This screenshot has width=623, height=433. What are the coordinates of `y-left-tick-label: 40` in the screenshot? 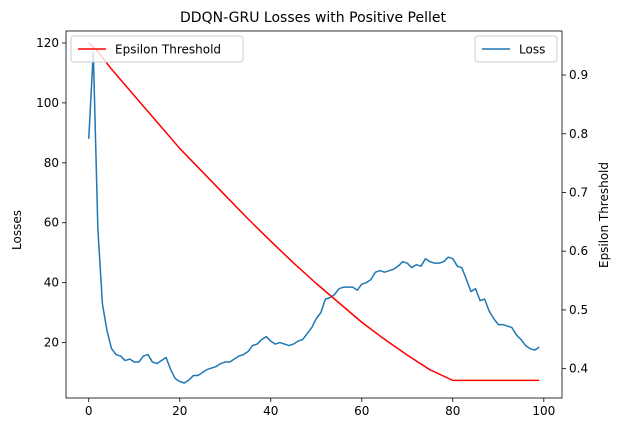 It's located at (51, 283).